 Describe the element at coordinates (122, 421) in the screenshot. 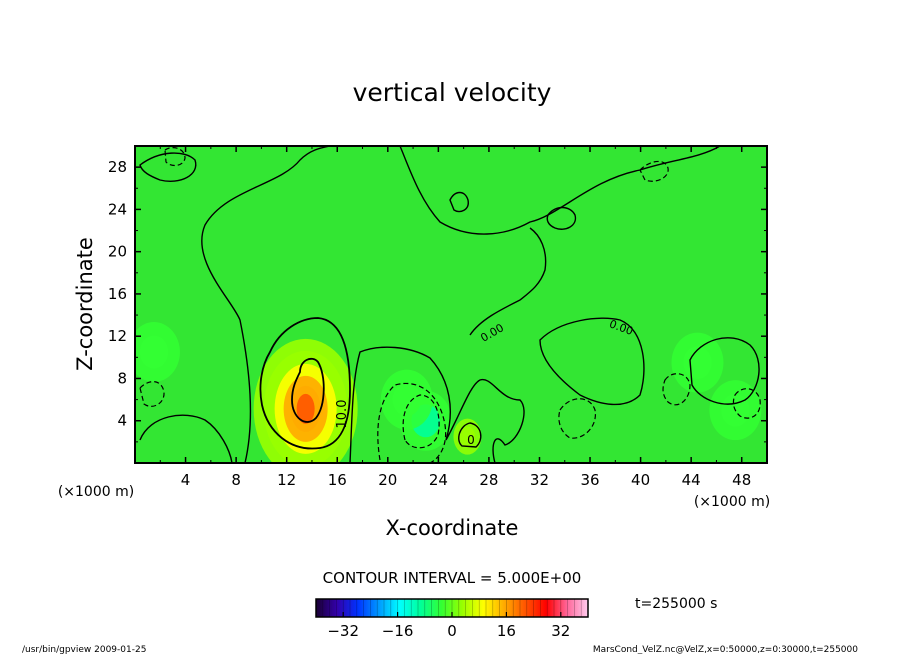

I see `y-tick-label: 4` at that location.